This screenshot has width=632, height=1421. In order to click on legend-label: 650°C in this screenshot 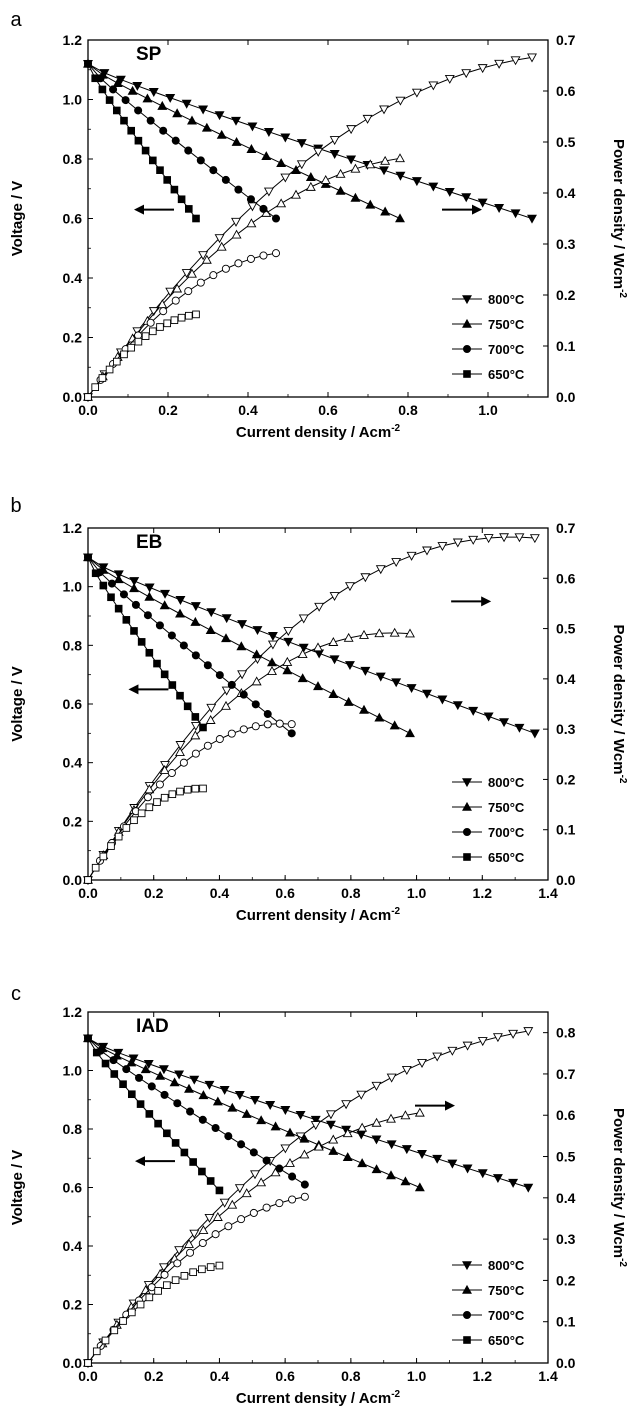, I will do `click(506, 1340)`.